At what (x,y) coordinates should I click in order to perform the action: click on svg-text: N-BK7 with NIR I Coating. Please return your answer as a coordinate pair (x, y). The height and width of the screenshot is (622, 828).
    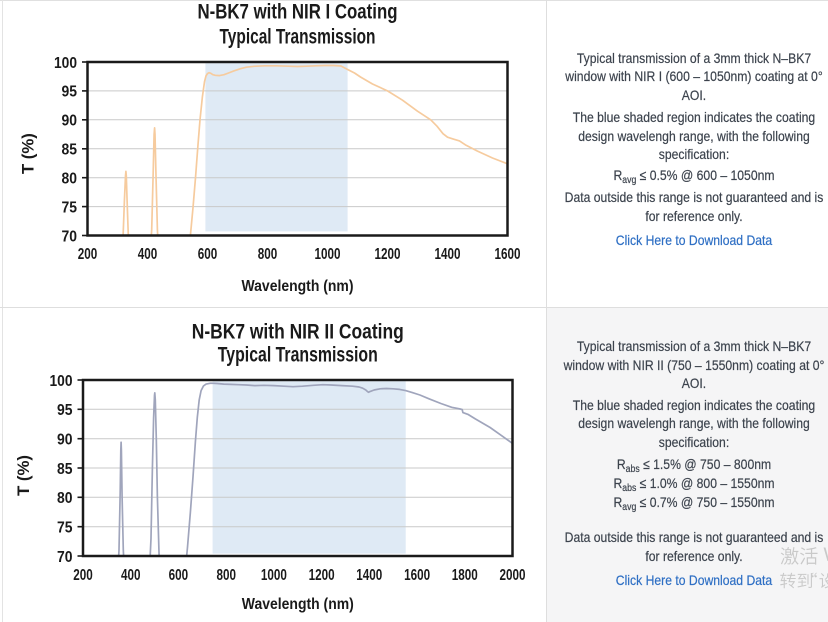
    Looking at the image, I should click on (298, 12).